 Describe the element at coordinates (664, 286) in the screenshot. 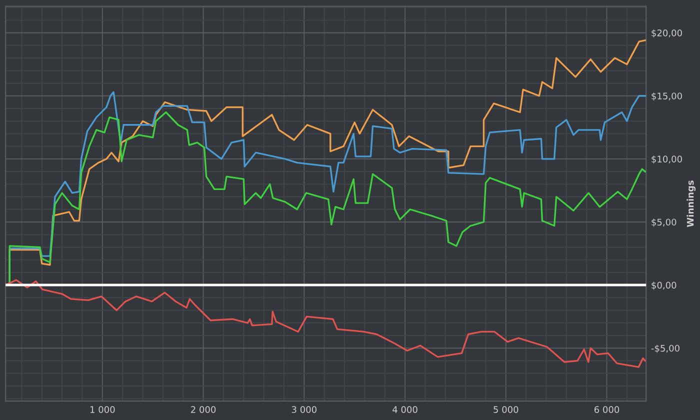

I see `y-tick-label: $0,00` at that location.